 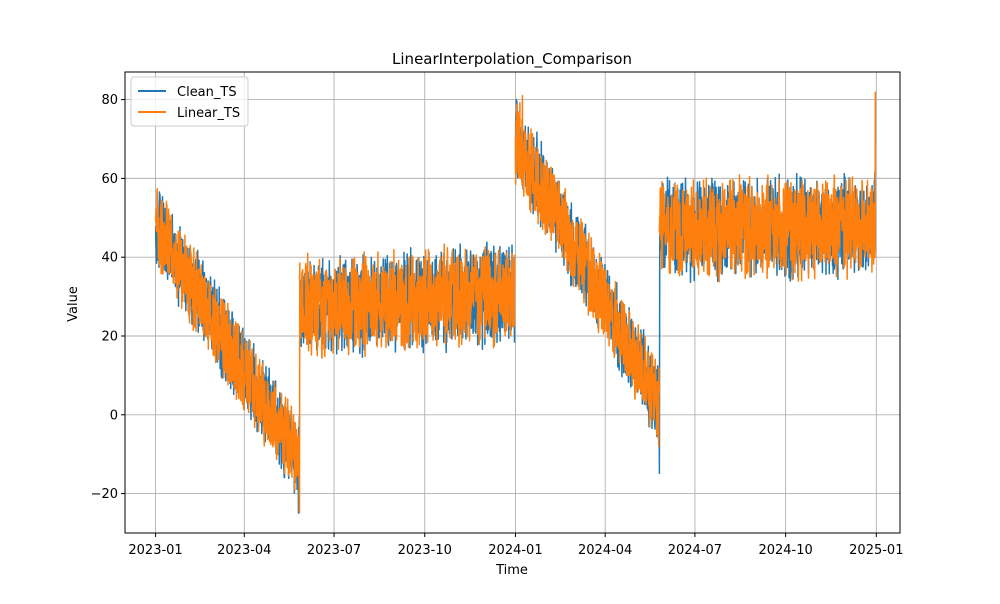 I want to click on x-tick-label: 2024-10, so click(x=785, y=550).